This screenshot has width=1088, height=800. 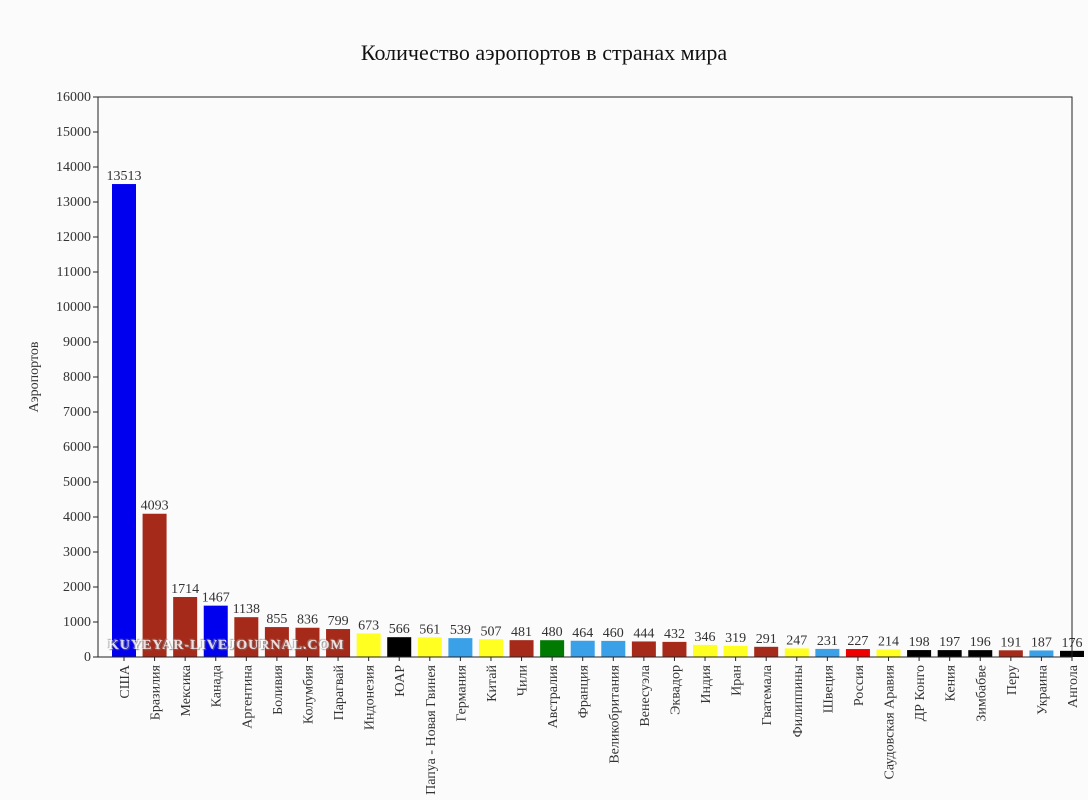 What do you see at coordinates (73, 132) in the screenshot?
I see `y-tick-label: 15000` at bounding box center [73, 132].